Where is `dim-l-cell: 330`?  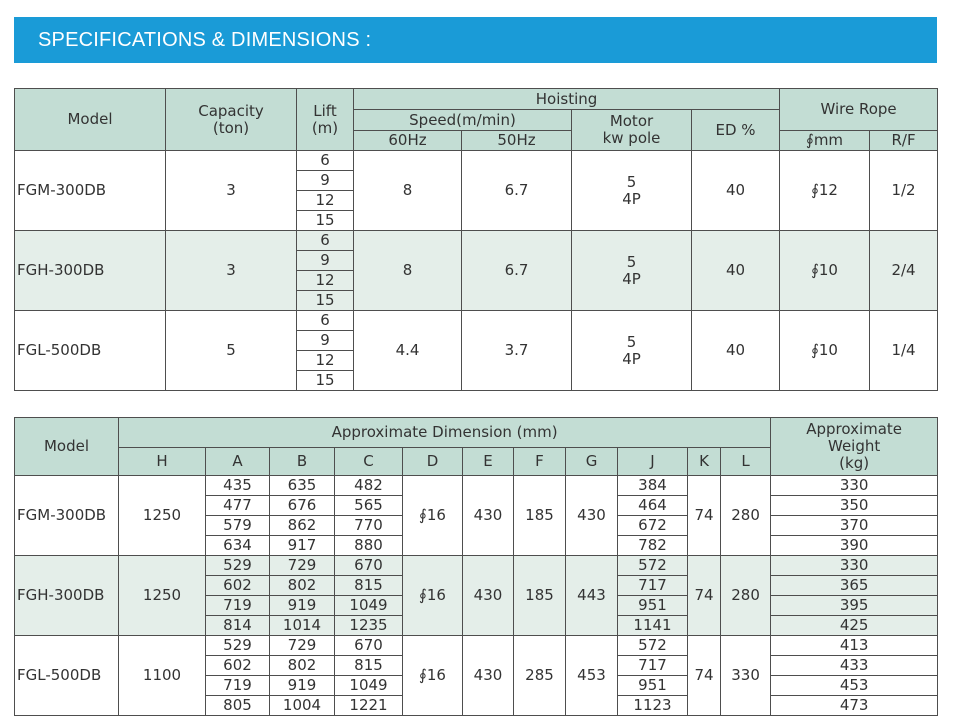 dim-l-cell: 330 is located at coordinates (745, 675).